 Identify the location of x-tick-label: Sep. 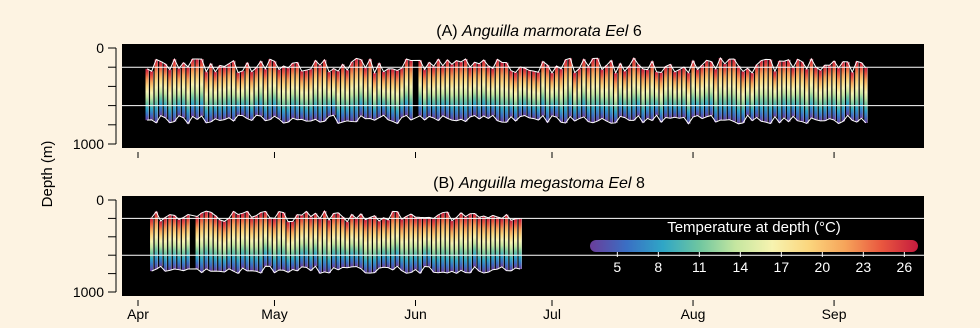
(834, 314).